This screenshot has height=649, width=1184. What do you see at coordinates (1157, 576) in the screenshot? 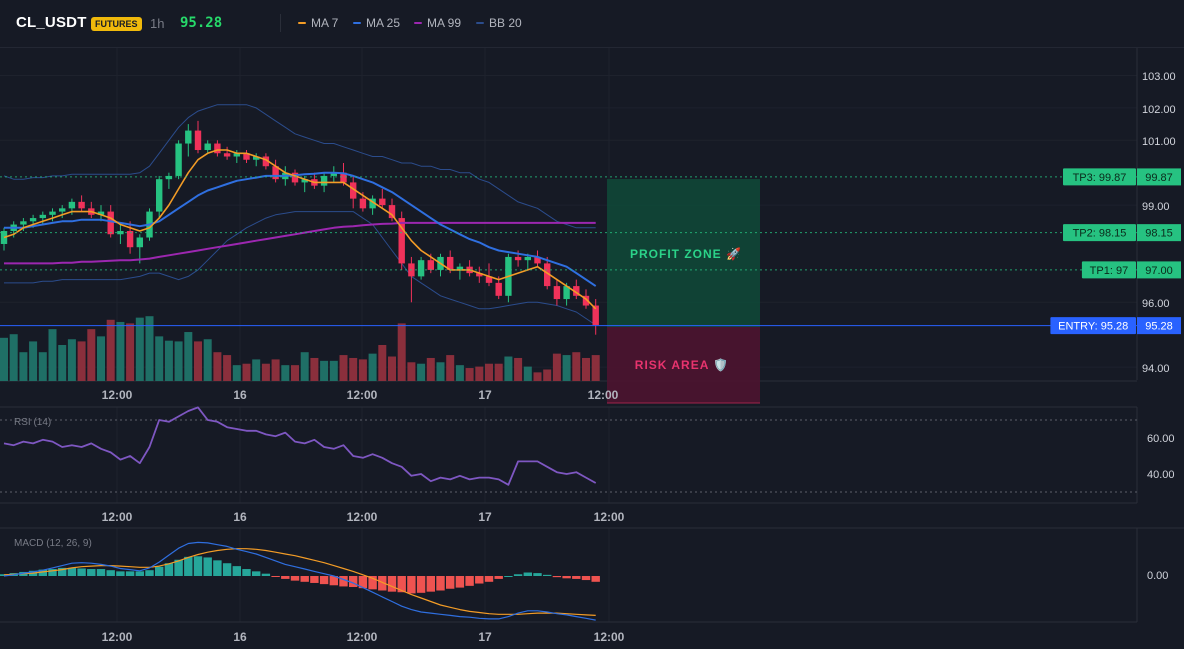
I see `macd-tick: 0.00` at bounding box center [1157, 576].